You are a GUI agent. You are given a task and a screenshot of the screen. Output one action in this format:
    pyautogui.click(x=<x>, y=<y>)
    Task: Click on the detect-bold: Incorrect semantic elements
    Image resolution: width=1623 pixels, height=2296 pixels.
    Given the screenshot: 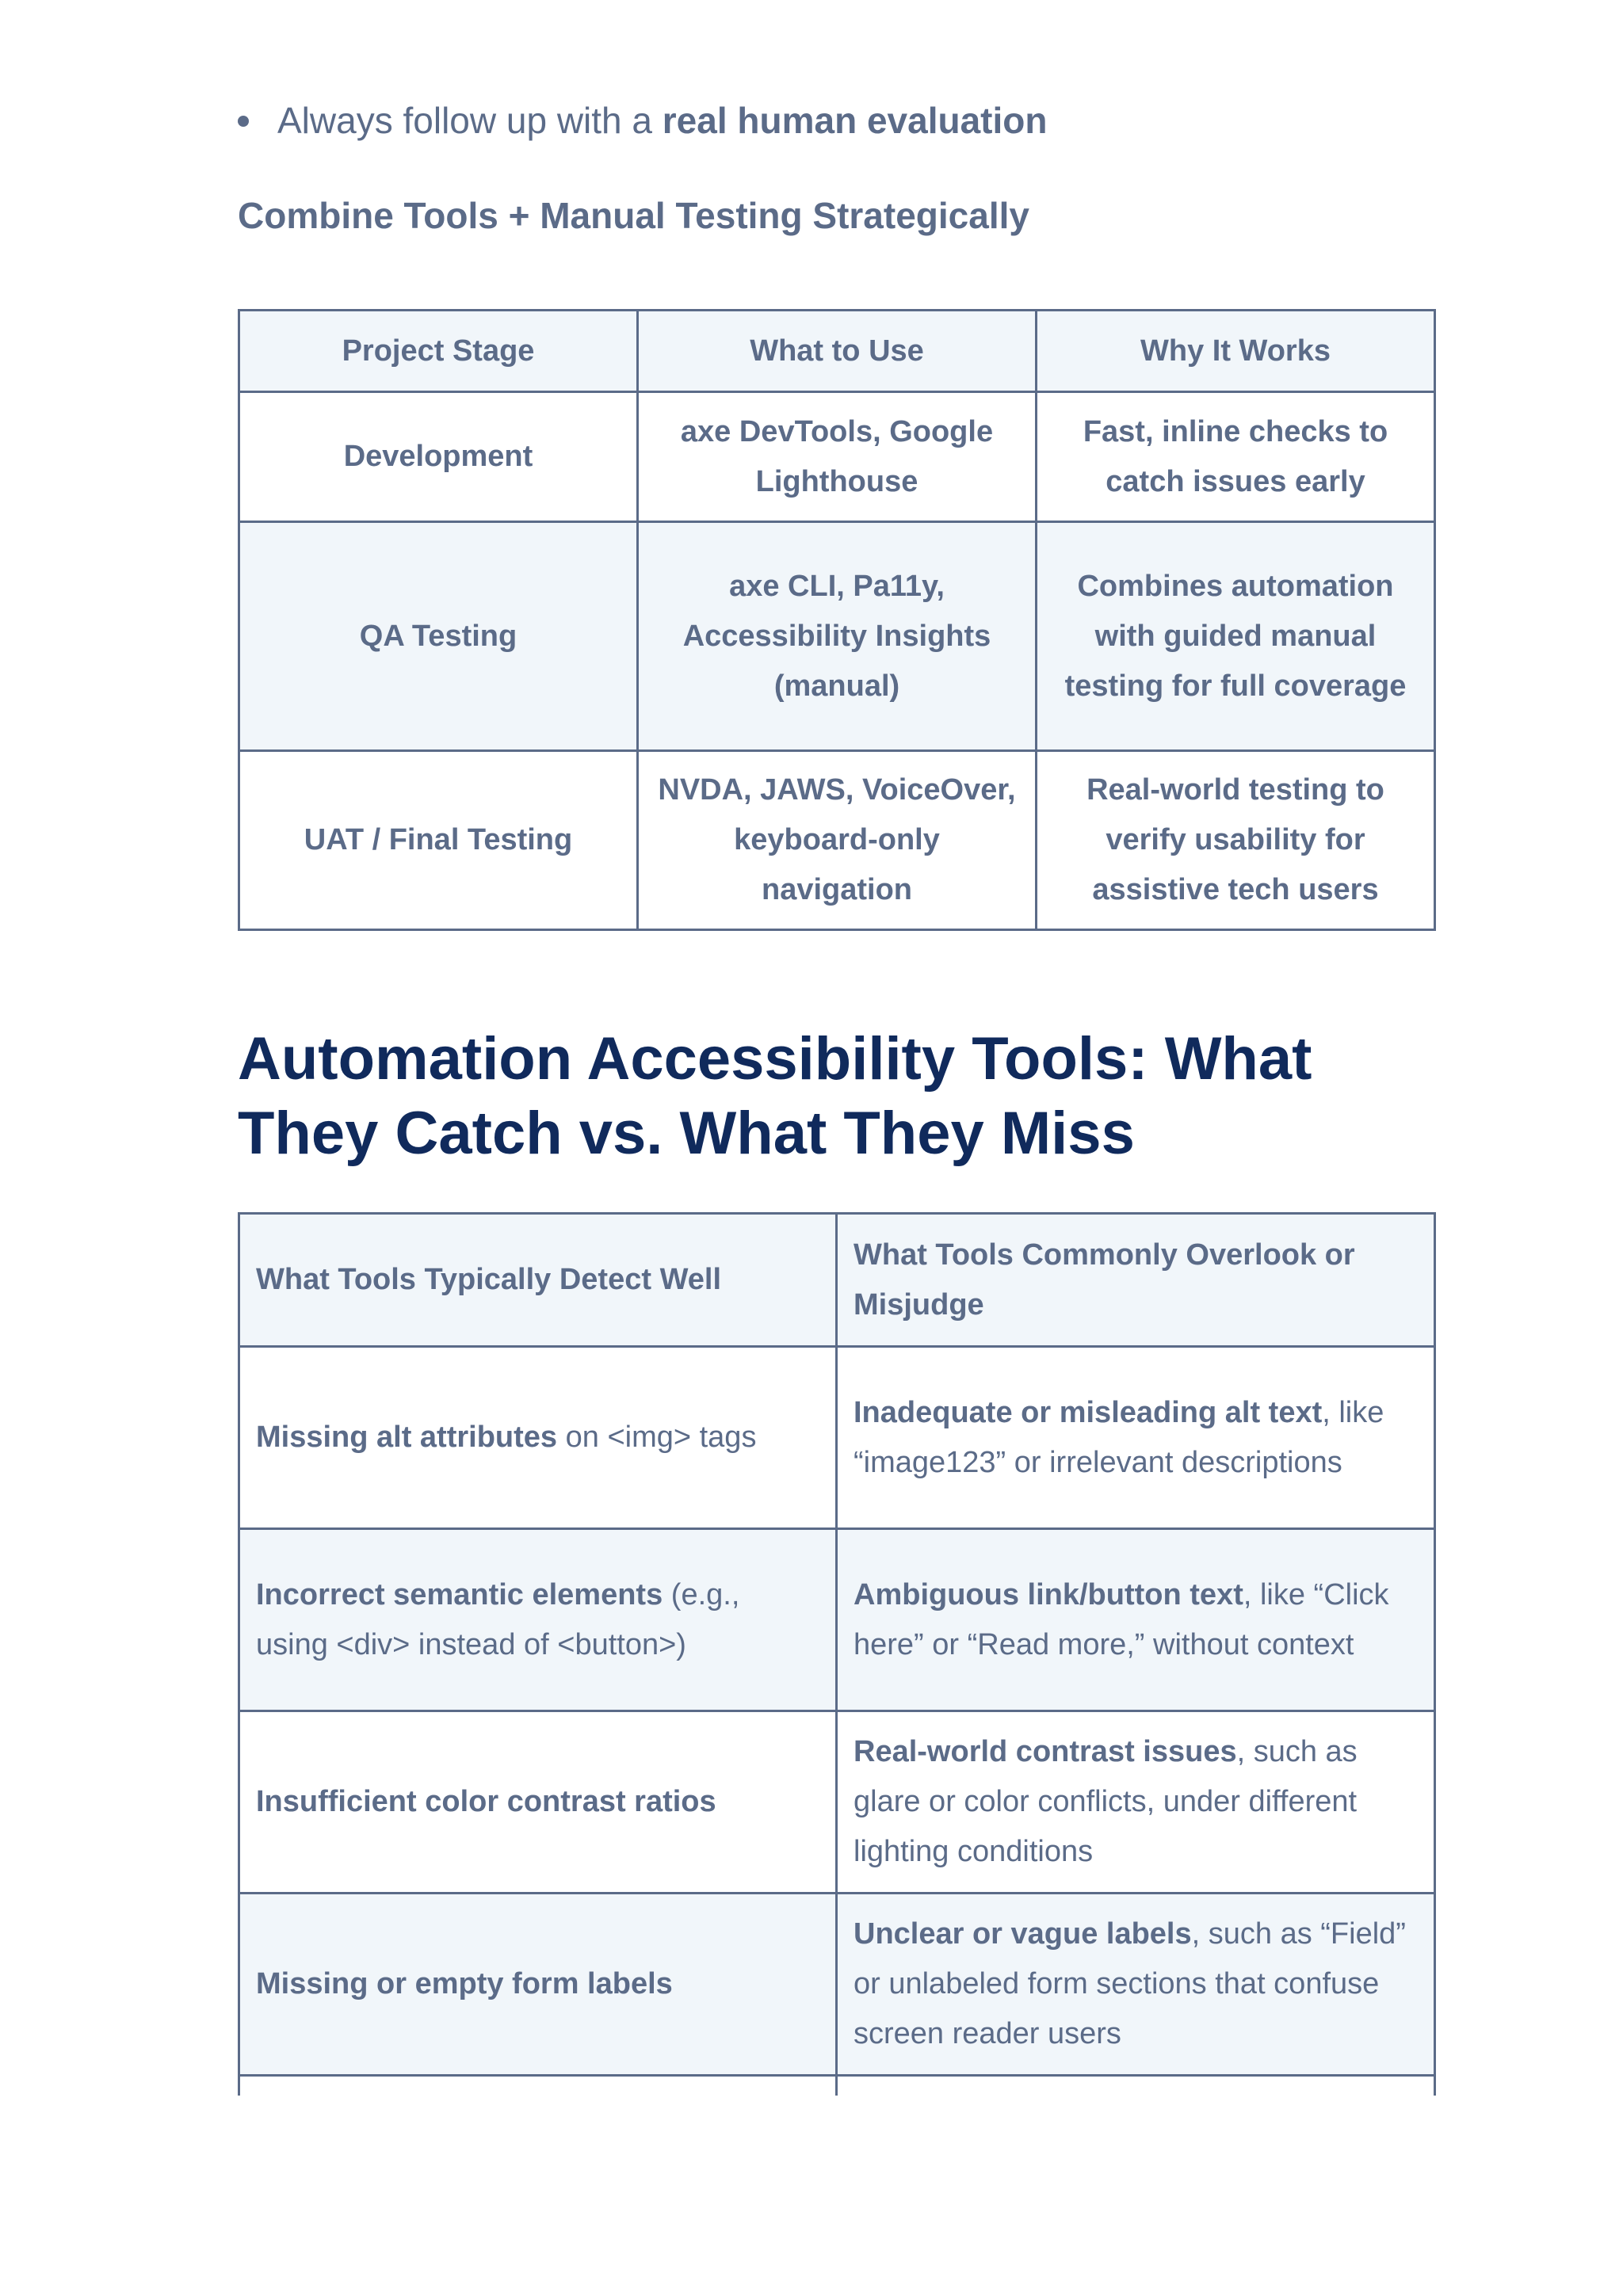 What is the action you would take?
    pyautogui.click(x=459, y=1594)
    